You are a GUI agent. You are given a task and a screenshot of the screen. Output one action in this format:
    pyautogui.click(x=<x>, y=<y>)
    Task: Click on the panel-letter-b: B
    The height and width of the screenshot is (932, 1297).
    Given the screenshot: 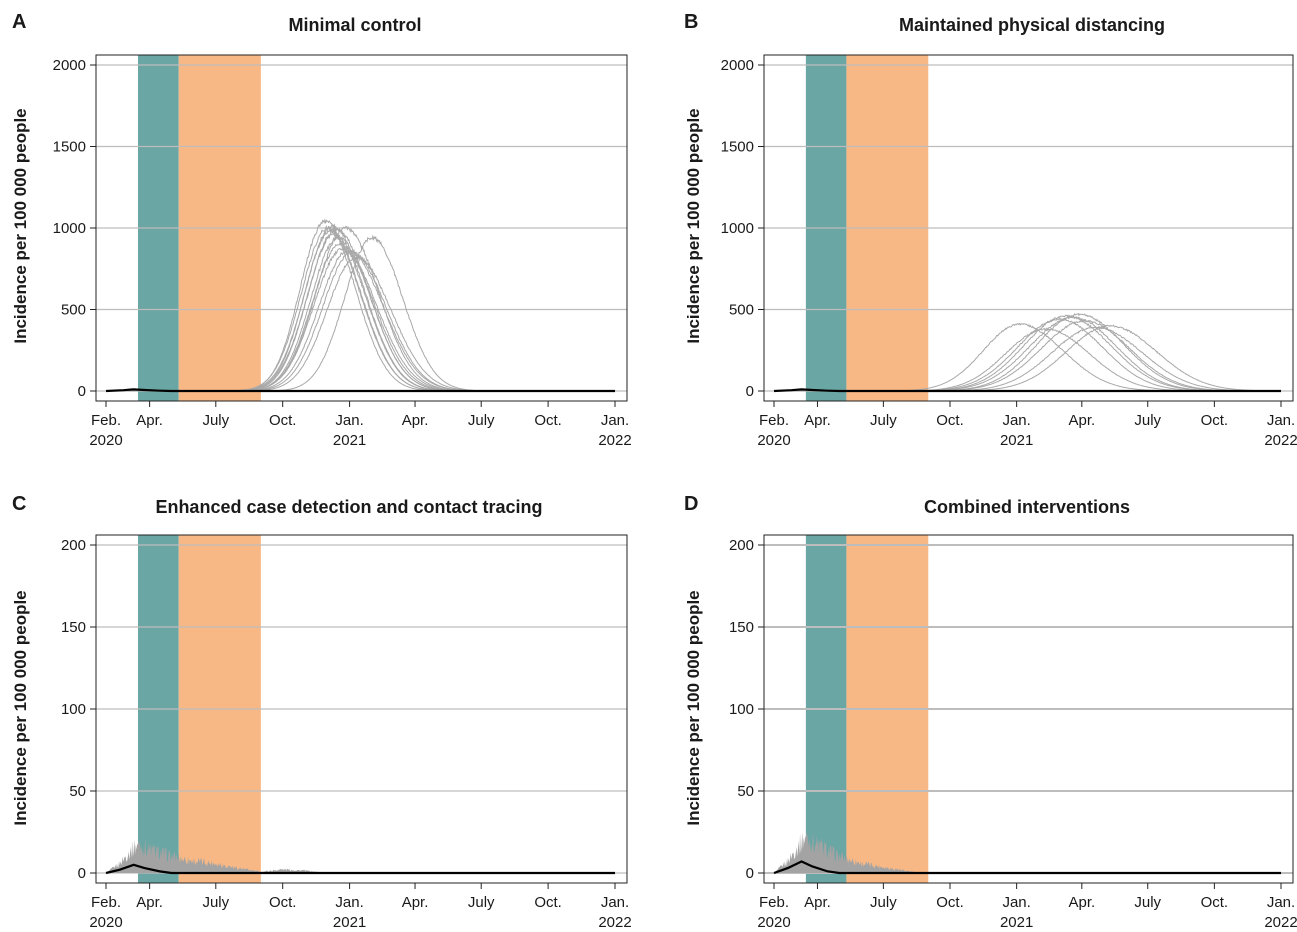 What is the action you would take?
    pyautogui.click(x=691, y=22)
    